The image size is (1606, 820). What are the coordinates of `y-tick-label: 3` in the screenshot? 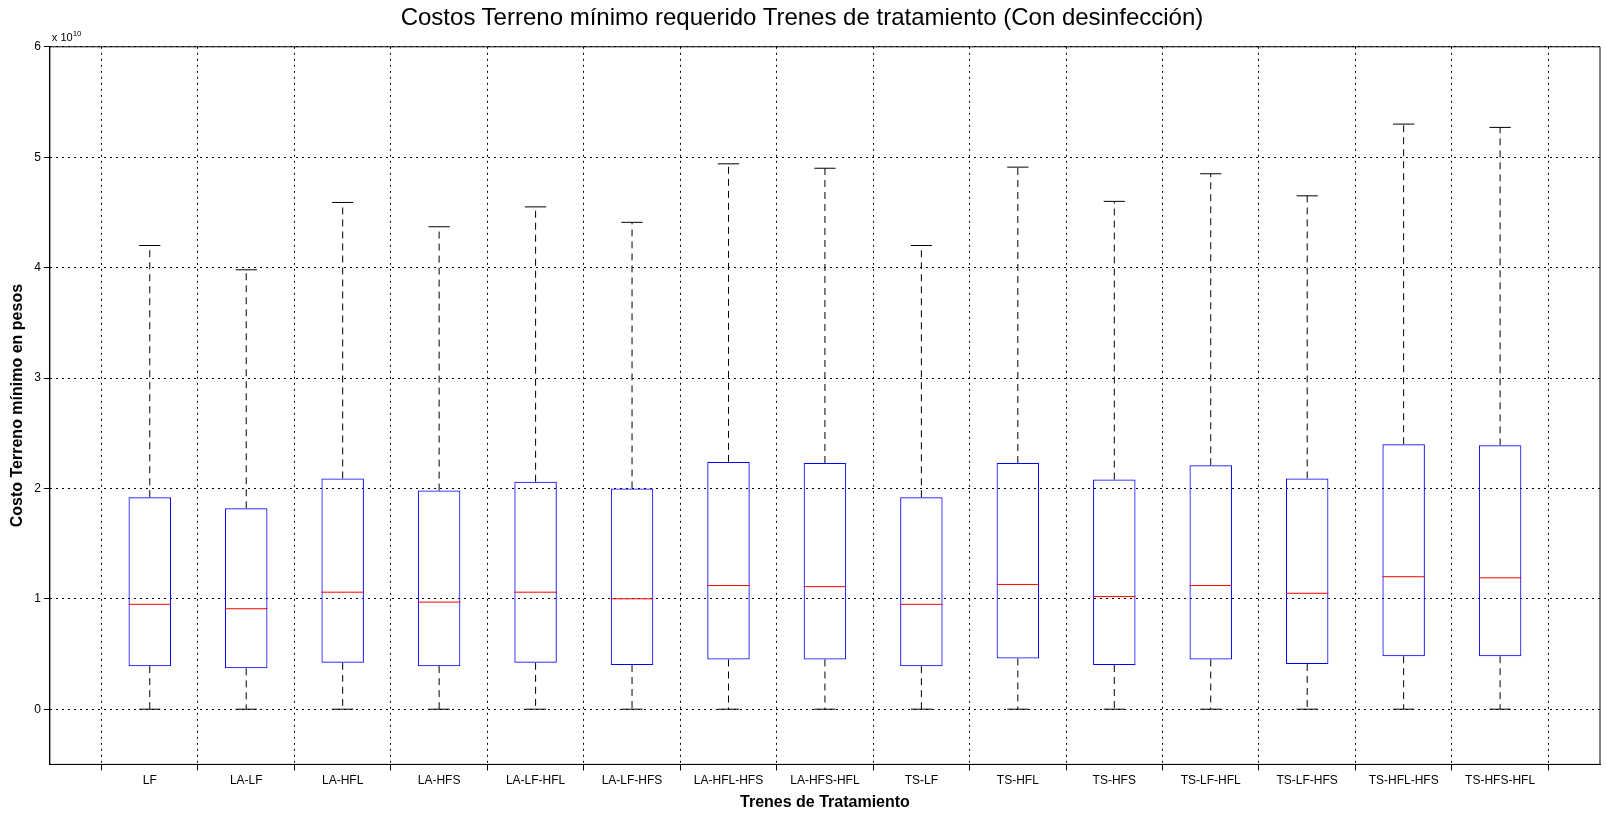 It's located at (38, 377).